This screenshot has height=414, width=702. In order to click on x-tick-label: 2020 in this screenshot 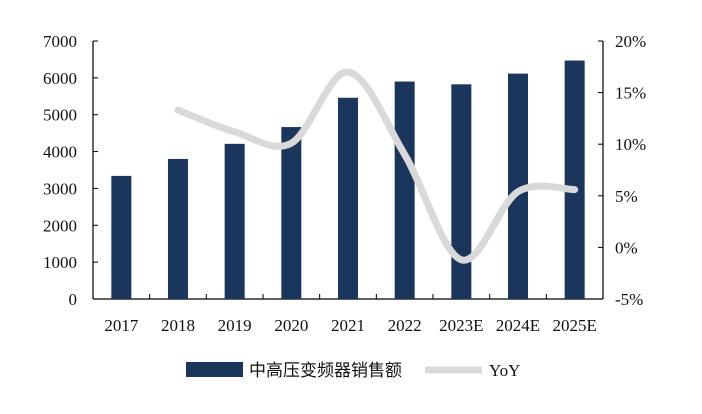, I will do `click(291, 325)`.